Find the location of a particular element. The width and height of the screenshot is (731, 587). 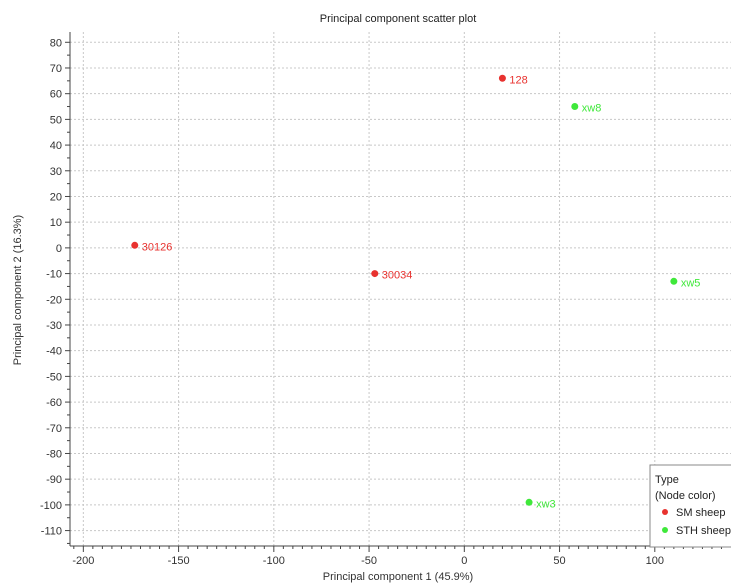

point-label: 30126 is located at coordinates (157, 247).